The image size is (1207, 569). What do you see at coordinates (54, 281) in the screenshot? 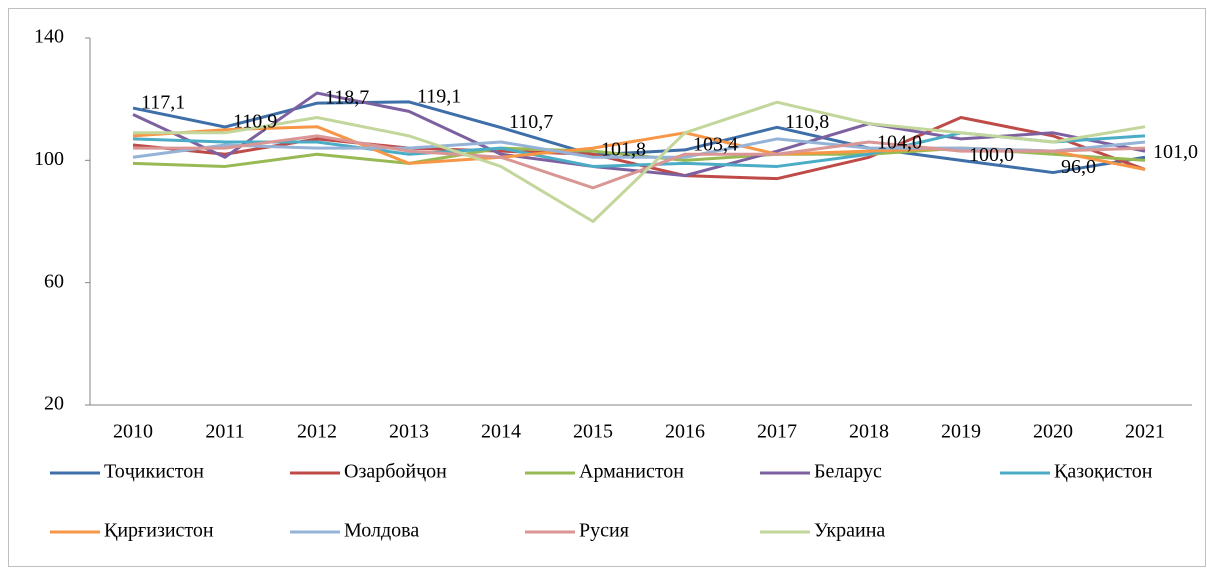
I see `y-tick-label: 60` at bounding box center [54, 281].